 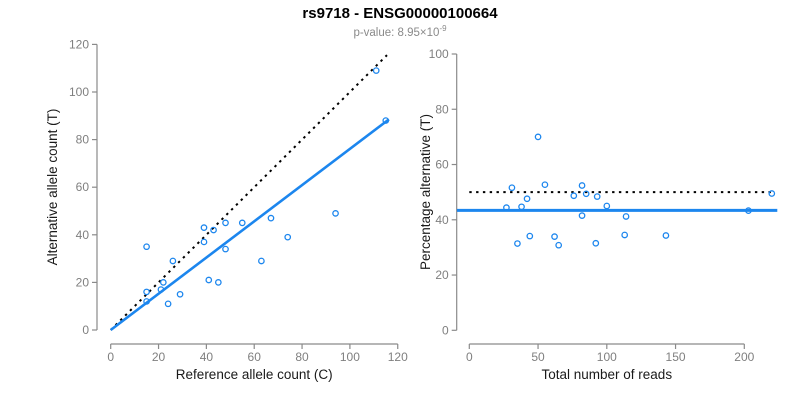 I want to click on y-axis-title: Alternative allele count (T), so click(x=52, y=187).